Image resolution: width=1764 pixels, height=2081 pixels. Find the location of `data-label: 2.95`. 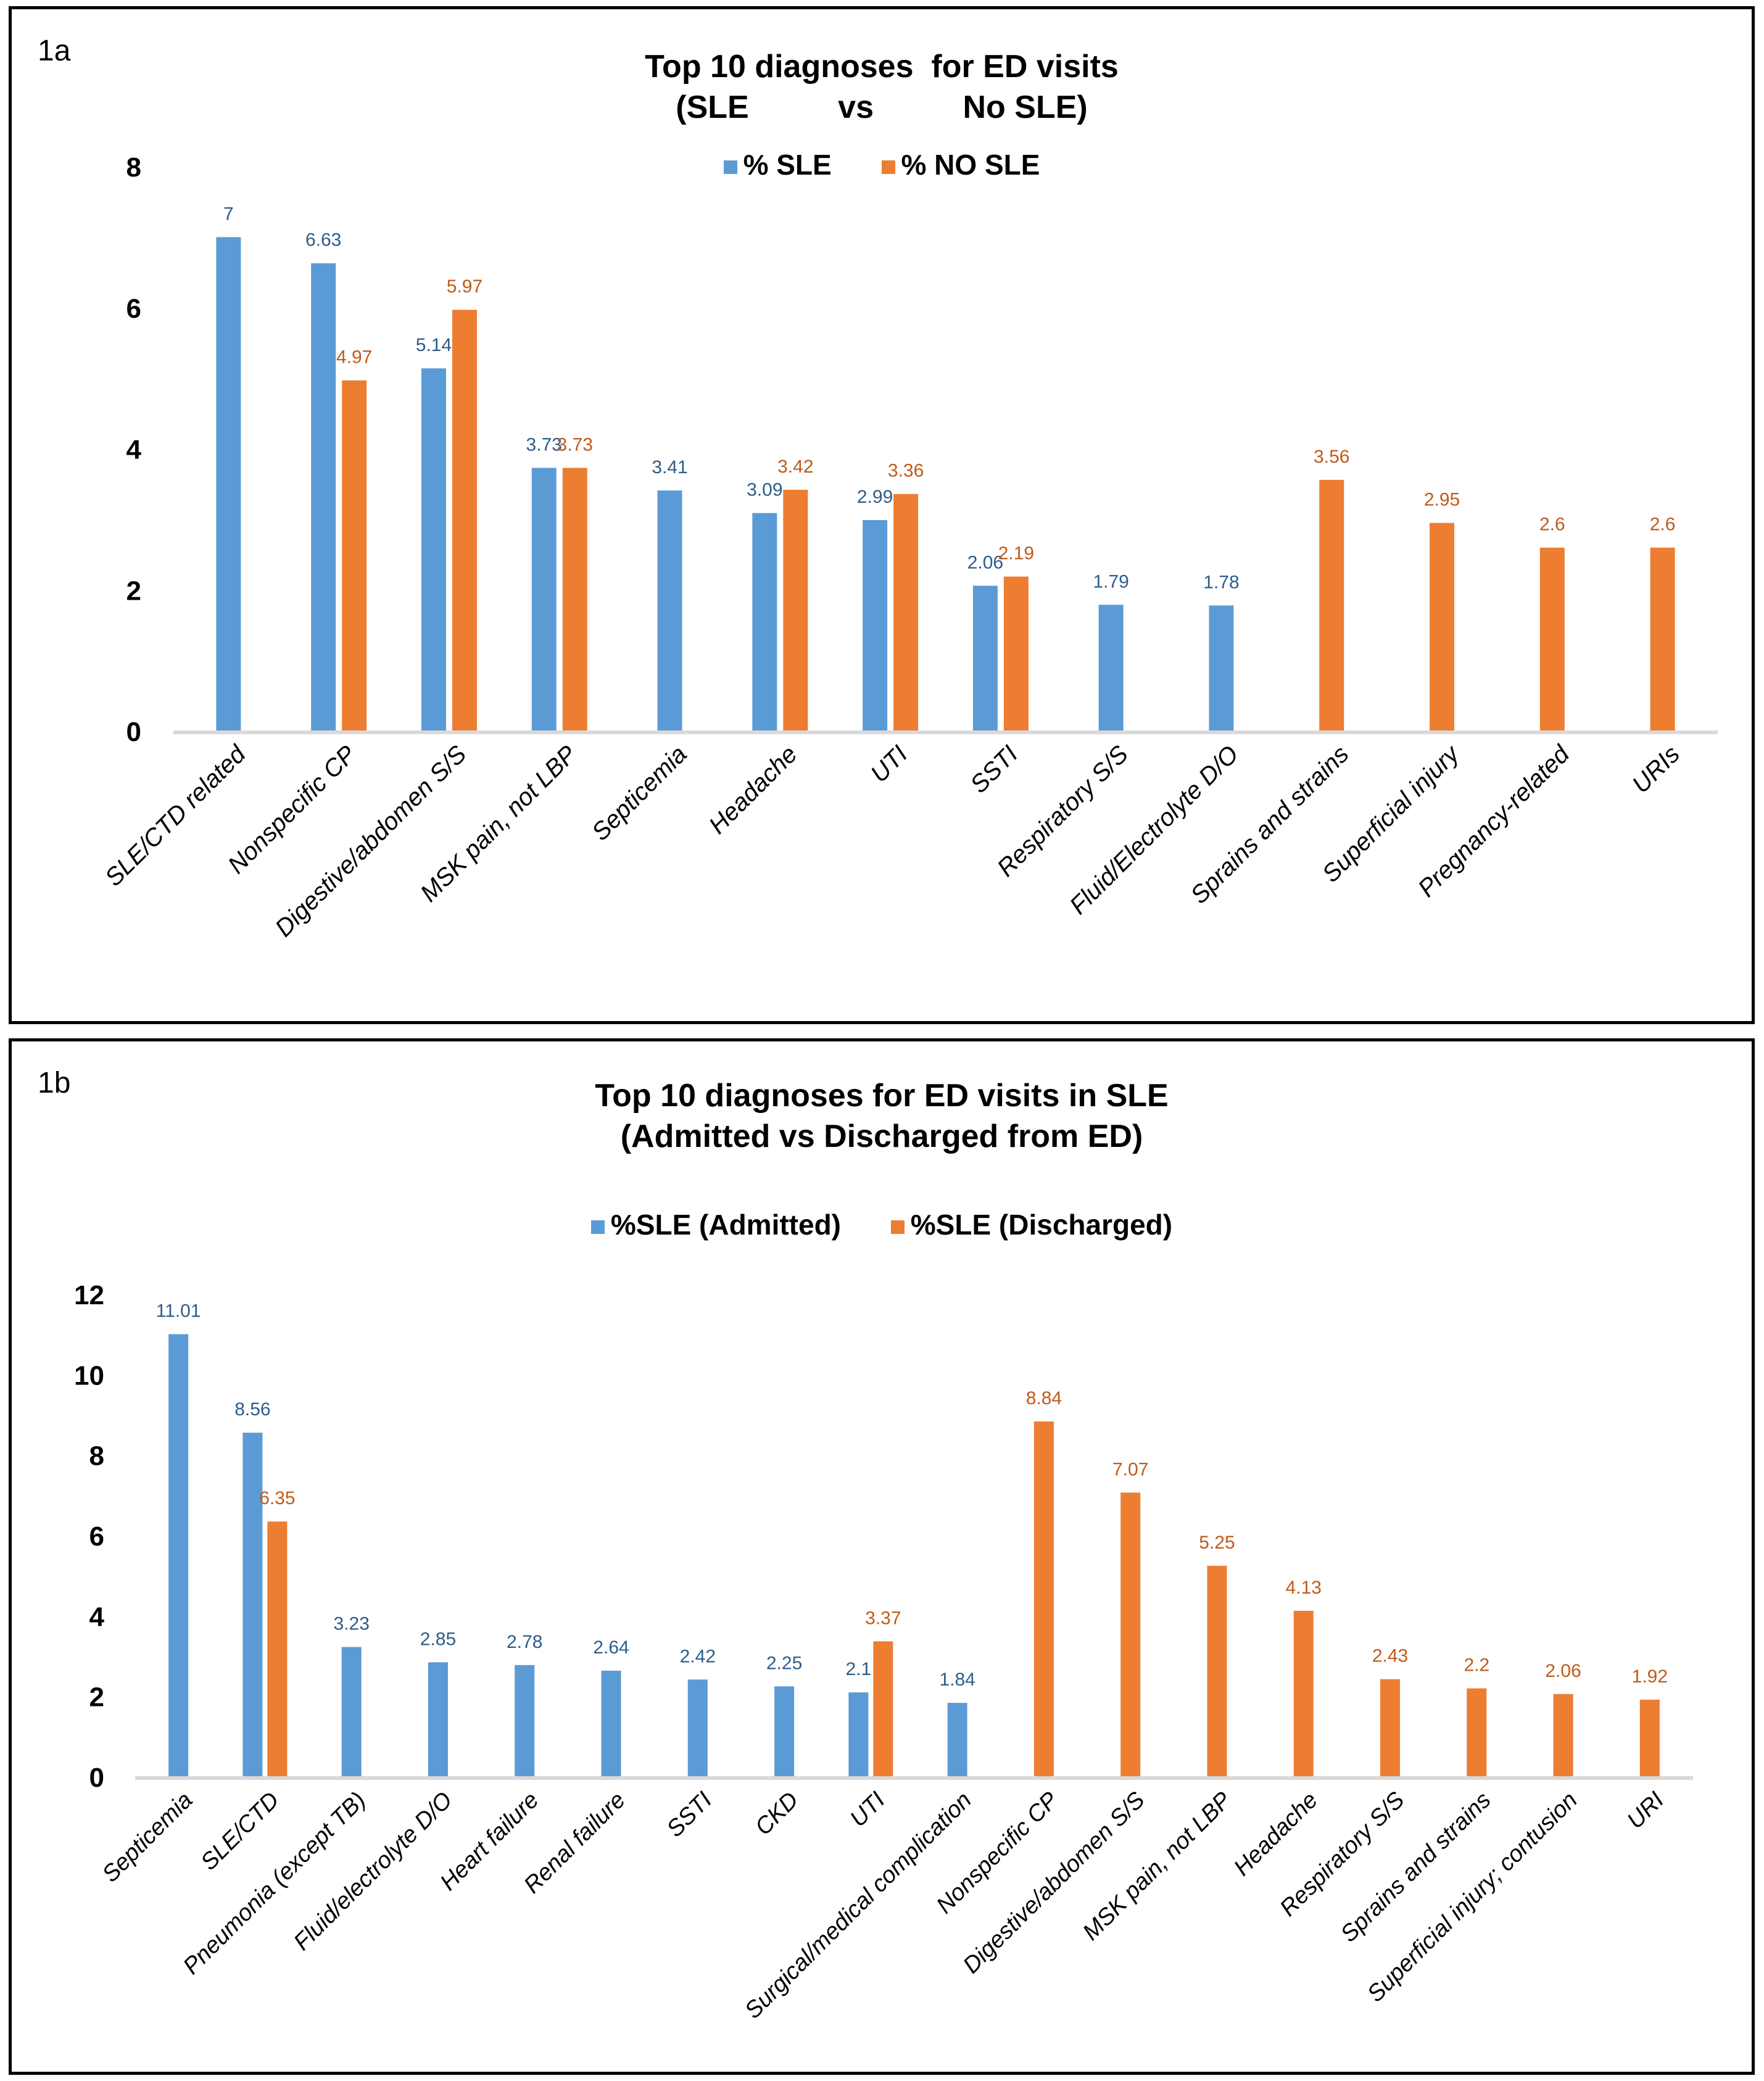

data-label: 2.95 is located at coordinates (1442, 500).